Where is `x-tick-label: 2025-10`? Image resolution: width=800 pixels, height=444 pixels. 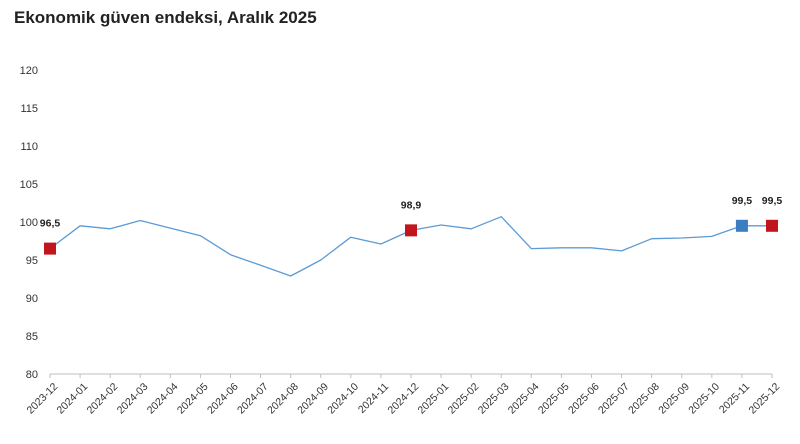
x-tick-label: 2025-10 is located at coordinates (704, 399).